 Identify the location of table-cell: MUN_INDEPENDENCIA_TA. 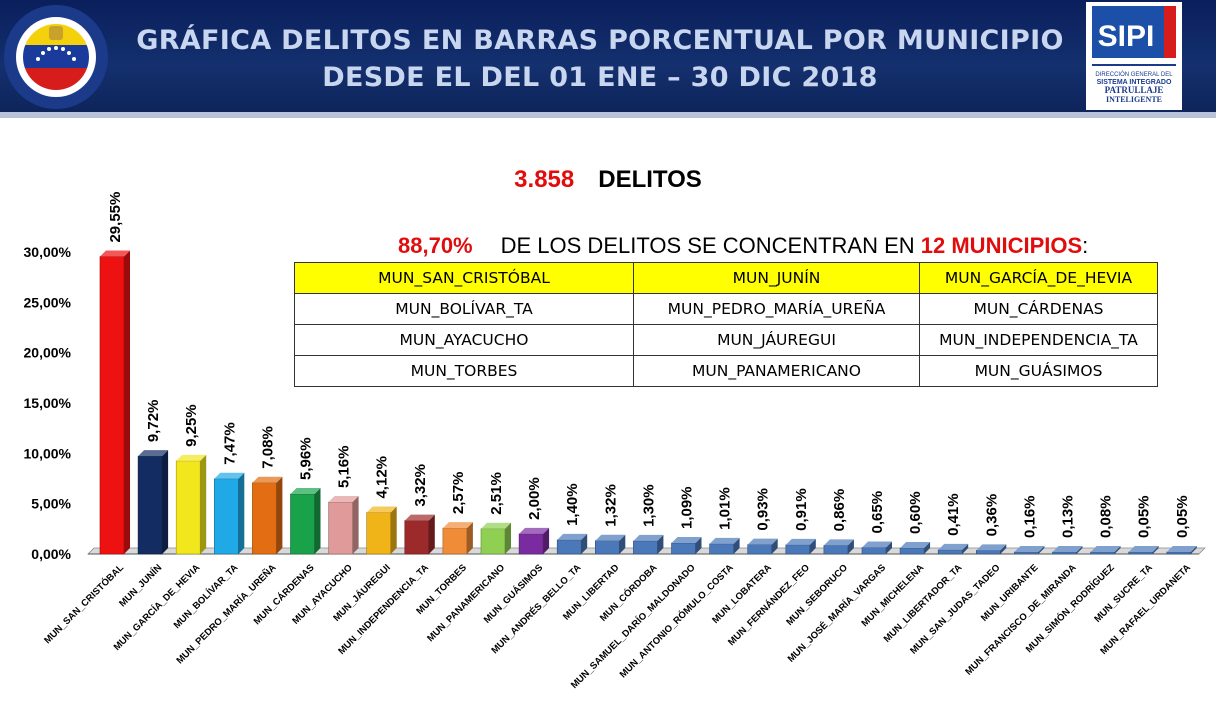
(1038, 340).